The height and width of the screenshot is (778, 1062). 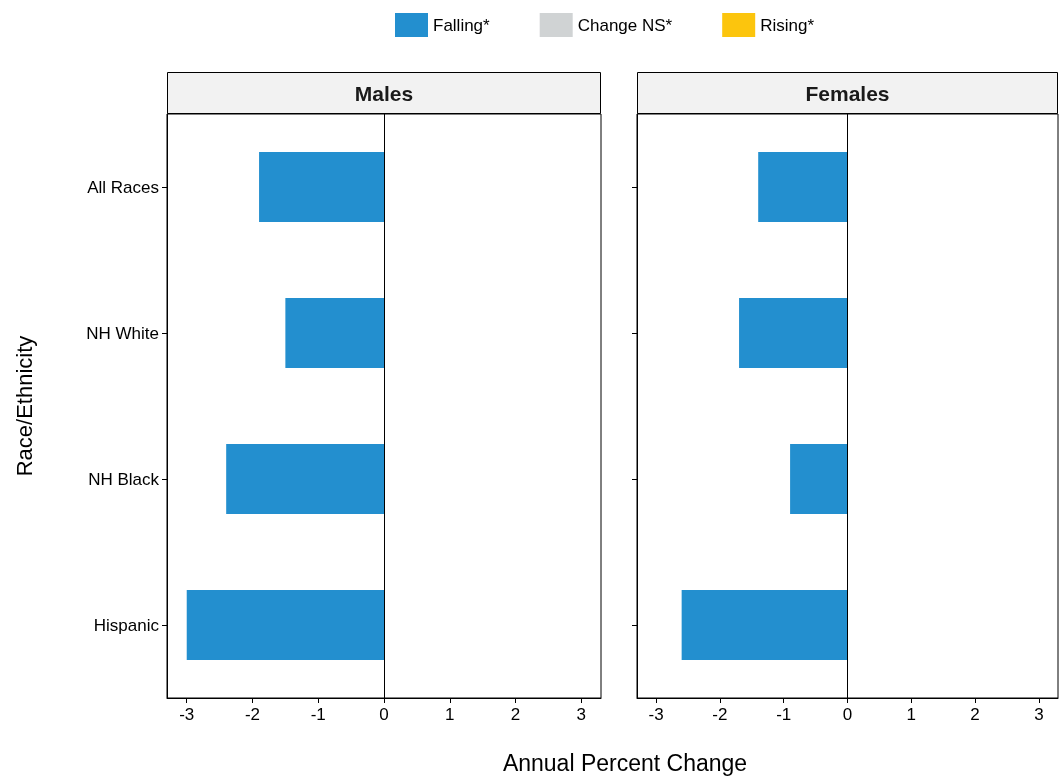 What do you see at coordinates (126, 625) in the screenshot?
I see `y-tick-label: Hispanic` at bounding box center [126, 625].